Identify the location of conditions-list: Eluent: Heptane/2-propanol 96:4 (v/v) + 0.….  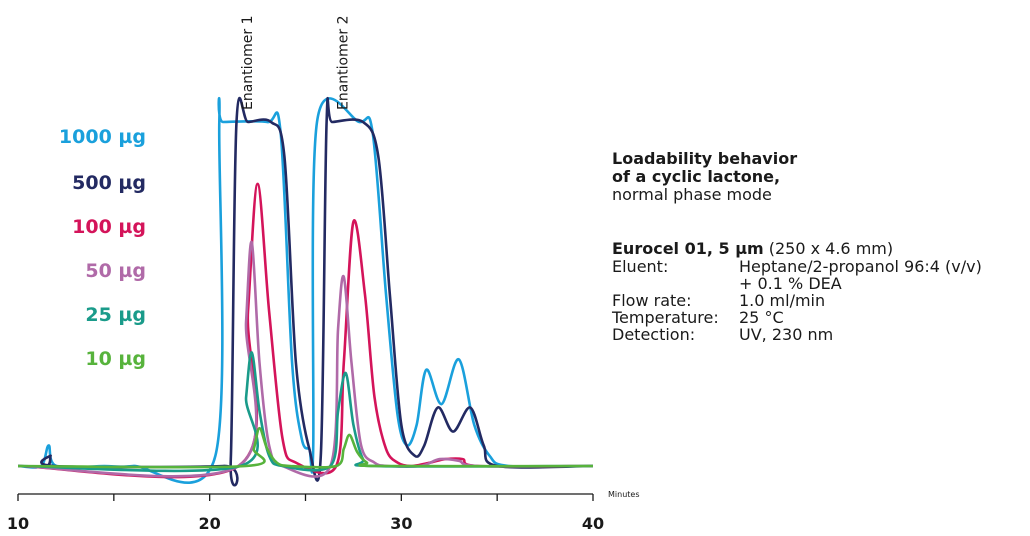
(797, 300).